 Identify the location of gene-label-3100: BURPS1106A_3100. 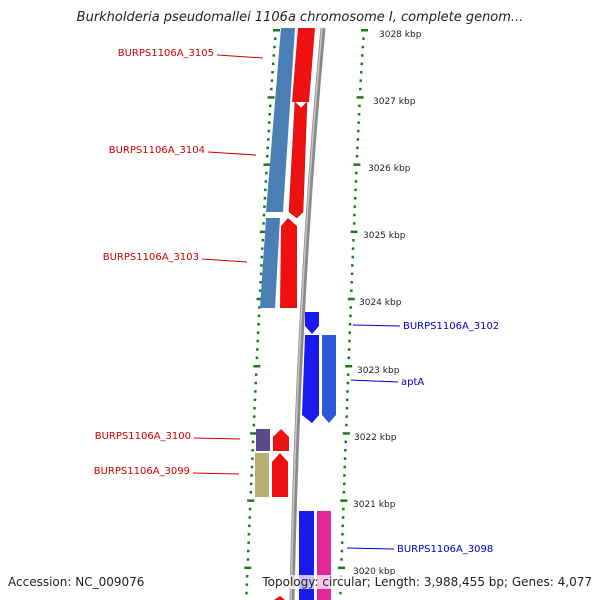
(143, 436).